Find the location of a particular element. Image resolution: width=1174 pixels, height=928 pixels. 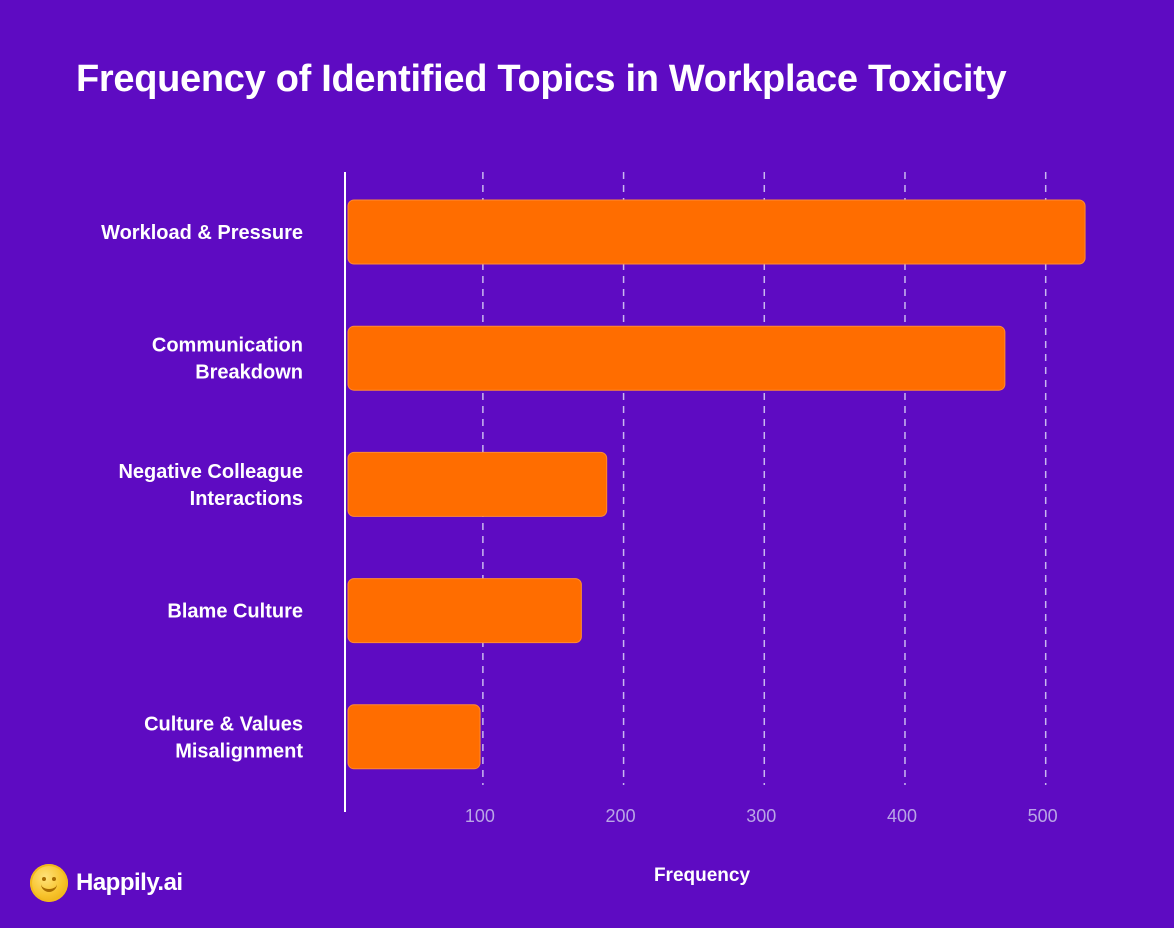

category-label: Workload & Pressure is located at coordinates (202, 233).